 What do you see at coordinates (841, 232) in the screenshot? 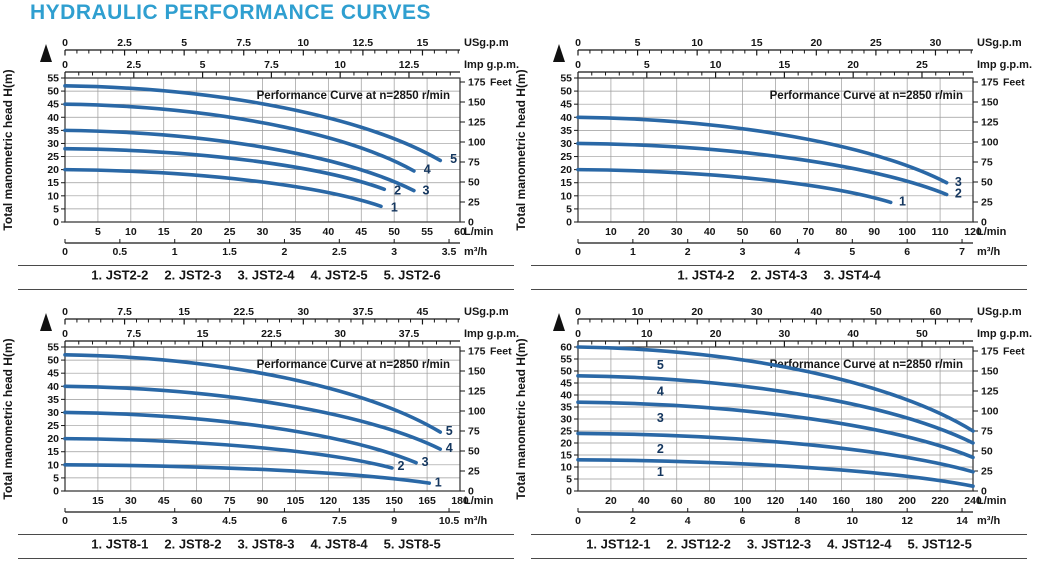
I see `svg-text: 80` at bounding box center [841, 232].